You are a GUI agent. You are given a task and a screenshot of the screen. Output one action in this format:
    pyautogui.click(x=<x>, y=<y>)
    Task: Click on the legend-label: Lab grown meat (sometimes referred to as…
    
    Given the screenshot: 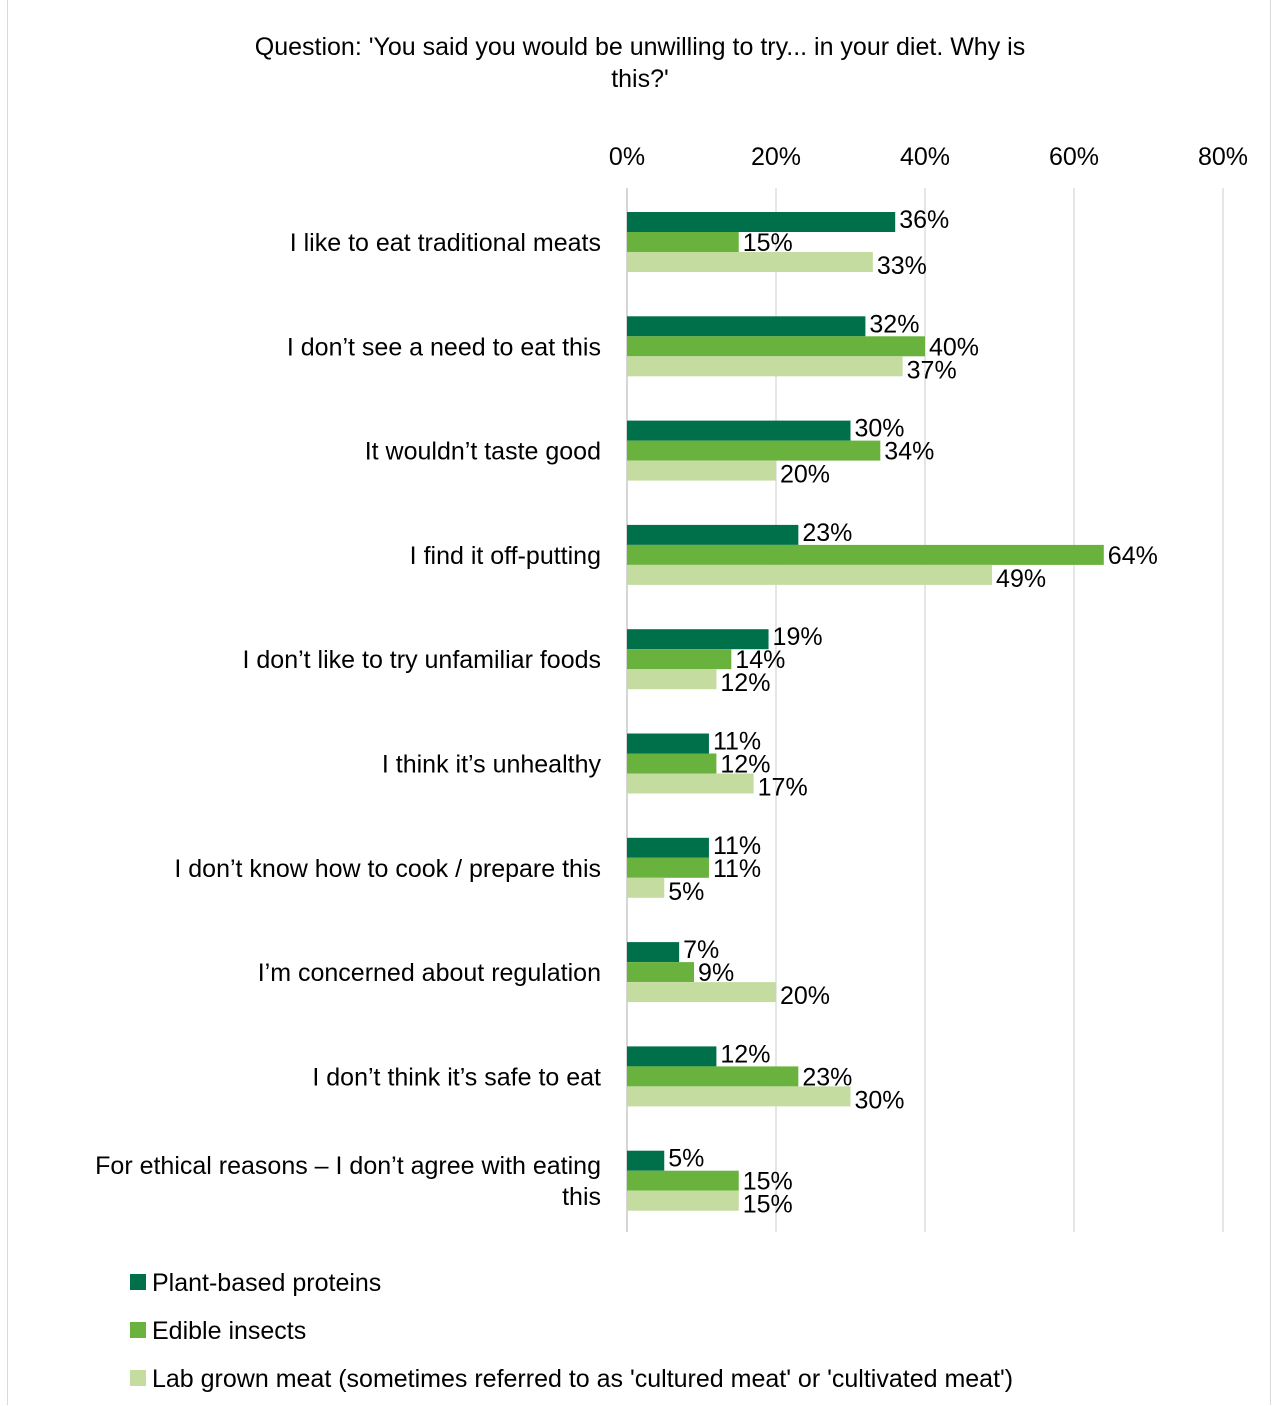 What is the action you would take?
    pyautogui.click(x=582, y=1379)
    